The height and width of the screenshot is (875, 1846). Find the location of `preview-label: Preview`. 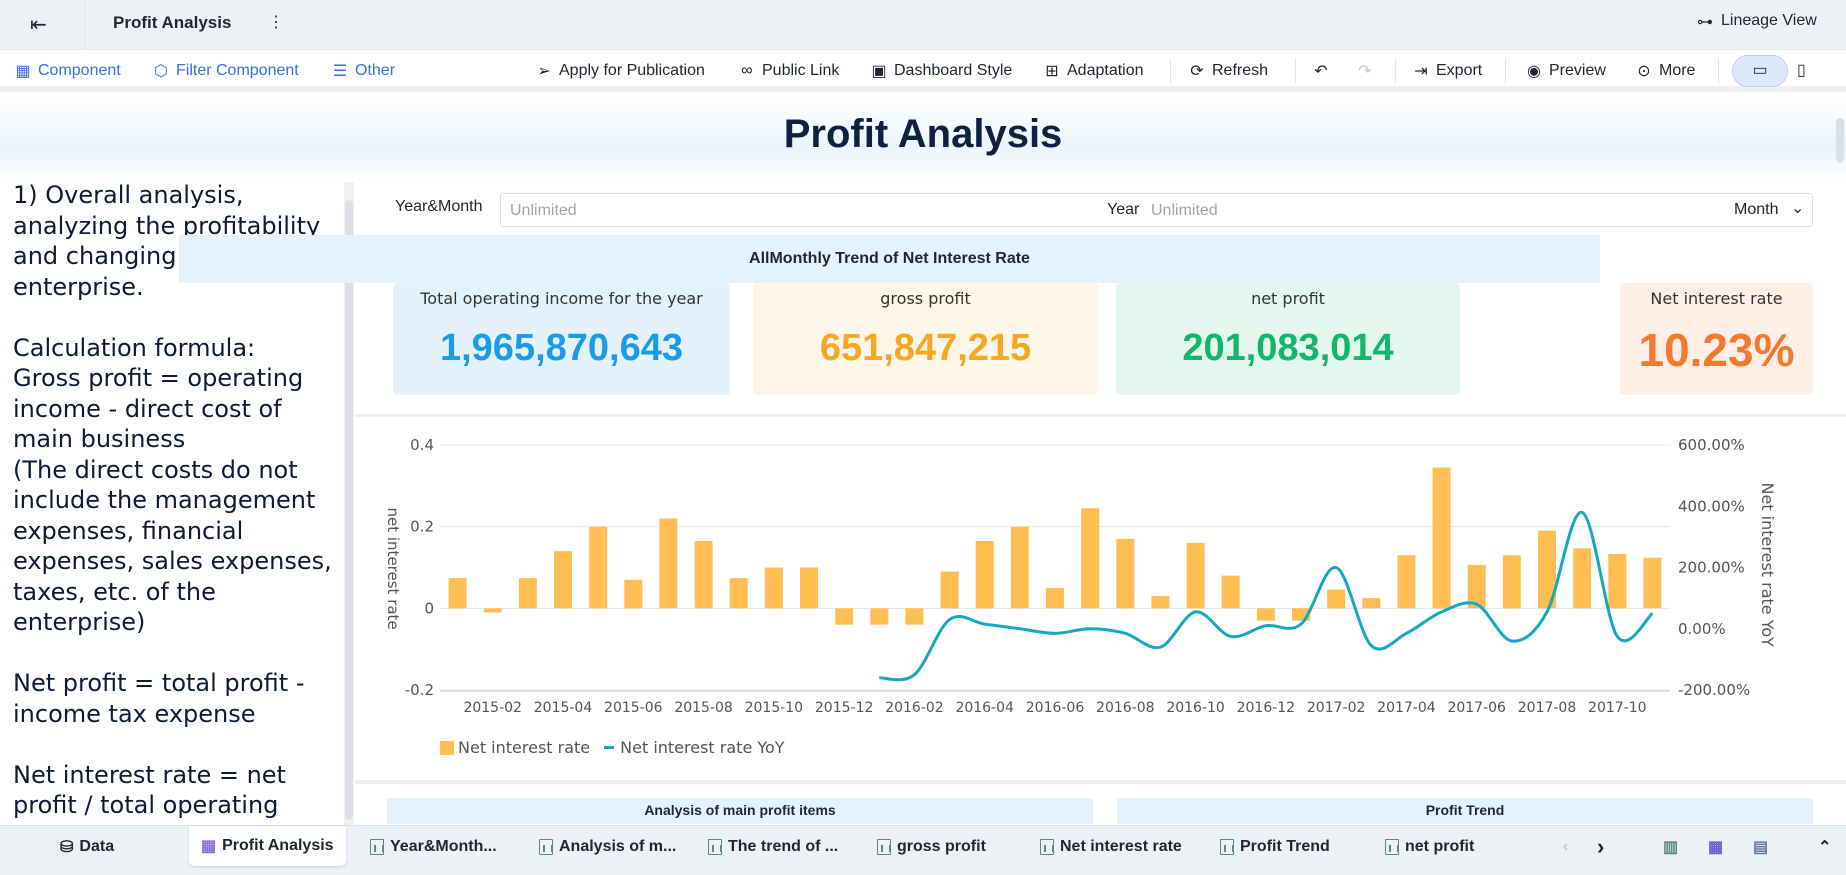

preview-label: Preview is located at coordinates (1577, 70).